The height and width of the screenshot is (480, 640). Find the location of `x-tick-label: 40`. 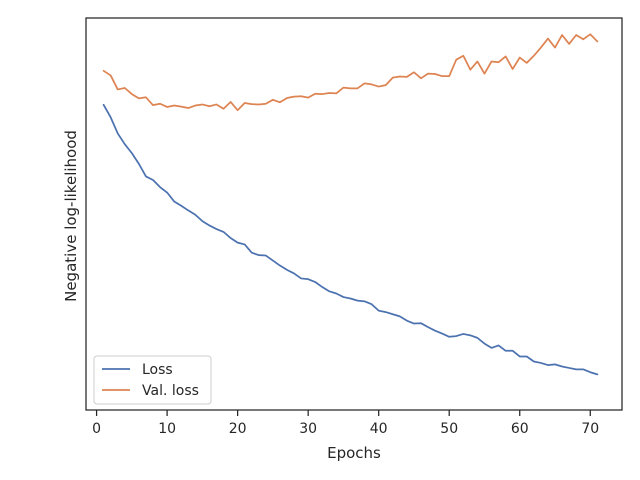

x-tick-label: 40 is located at coordinates (379, 429).